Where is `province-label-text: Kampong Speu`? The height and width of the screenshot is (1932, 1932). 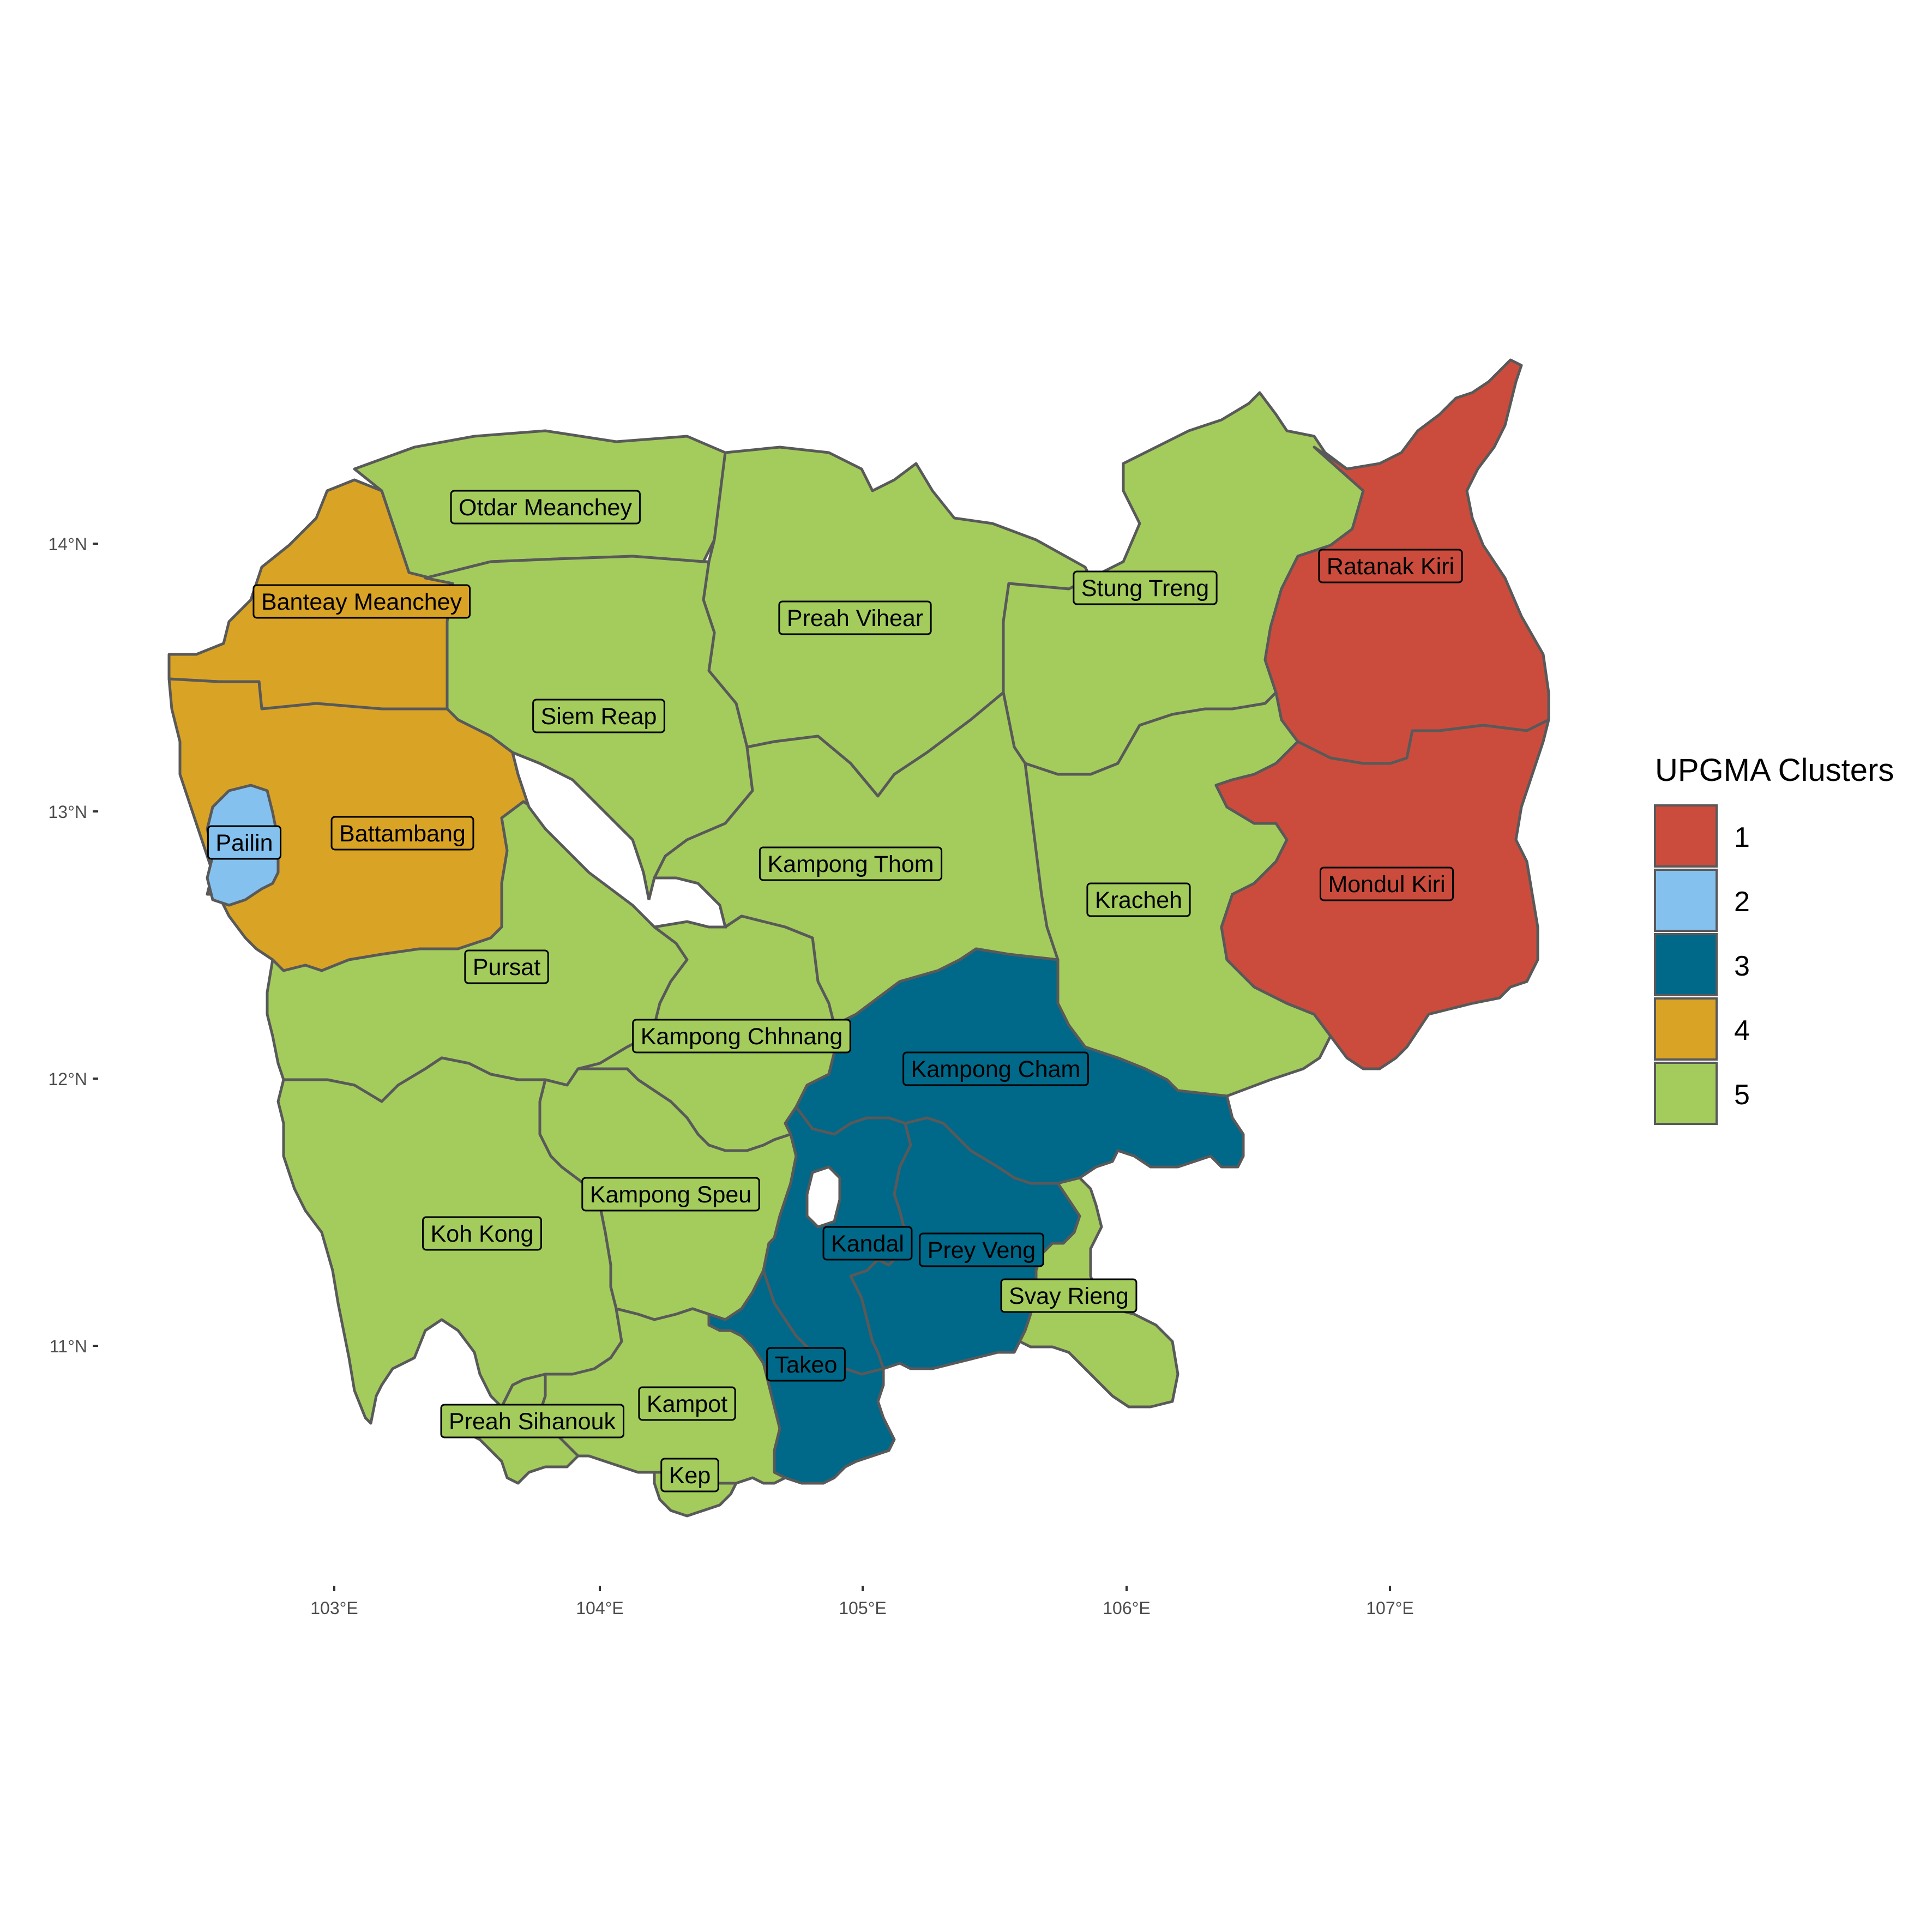
province-label-text: Kampong Speu is located at coordinates (670, 1195).